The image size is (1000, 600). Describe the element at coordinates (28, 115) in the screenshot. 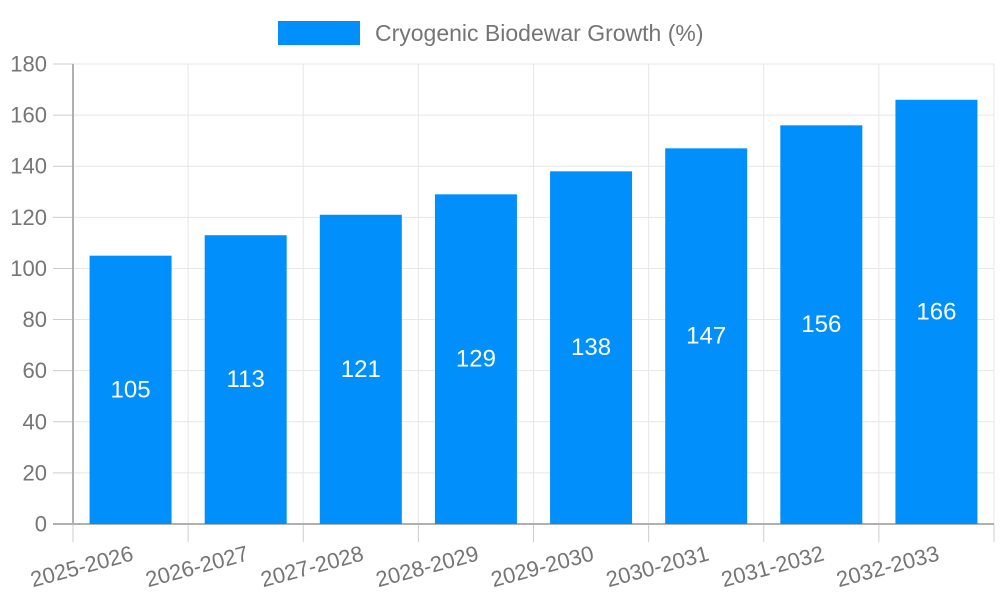

I see `y-axis-tick-label: 160` at that location.